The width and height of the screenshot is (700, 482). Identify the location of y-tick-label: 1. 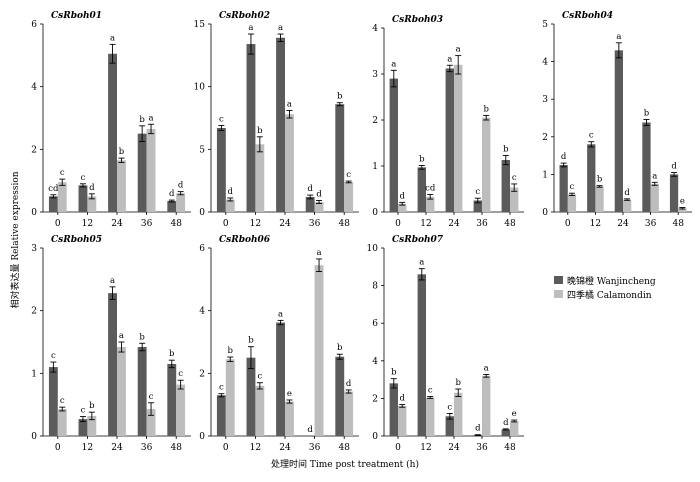
(375, 167).